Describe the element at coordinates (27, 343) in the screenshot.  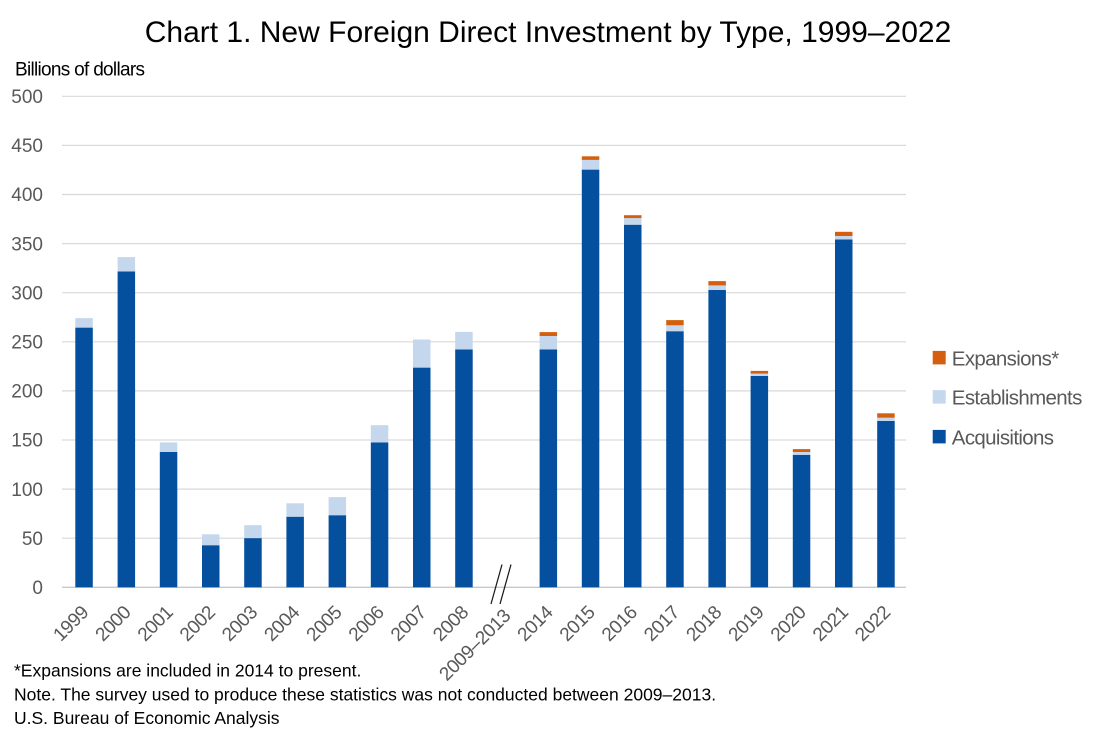
I see `svg-text: 250` at that location.